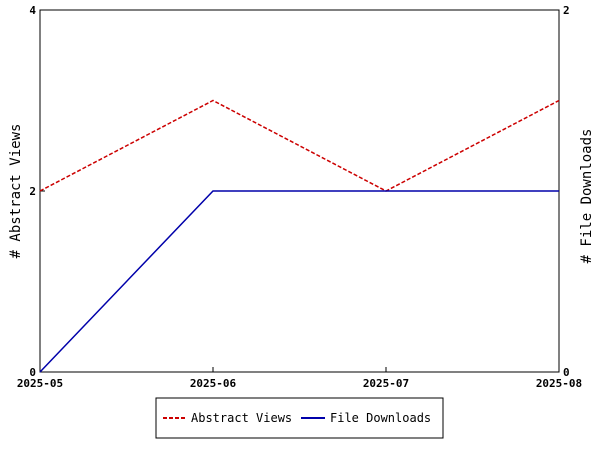  What do you see at coordinates (213, 383) in the screenshot?
I see `x-tick-label: 2025-06` at bounding box center [213, 383].